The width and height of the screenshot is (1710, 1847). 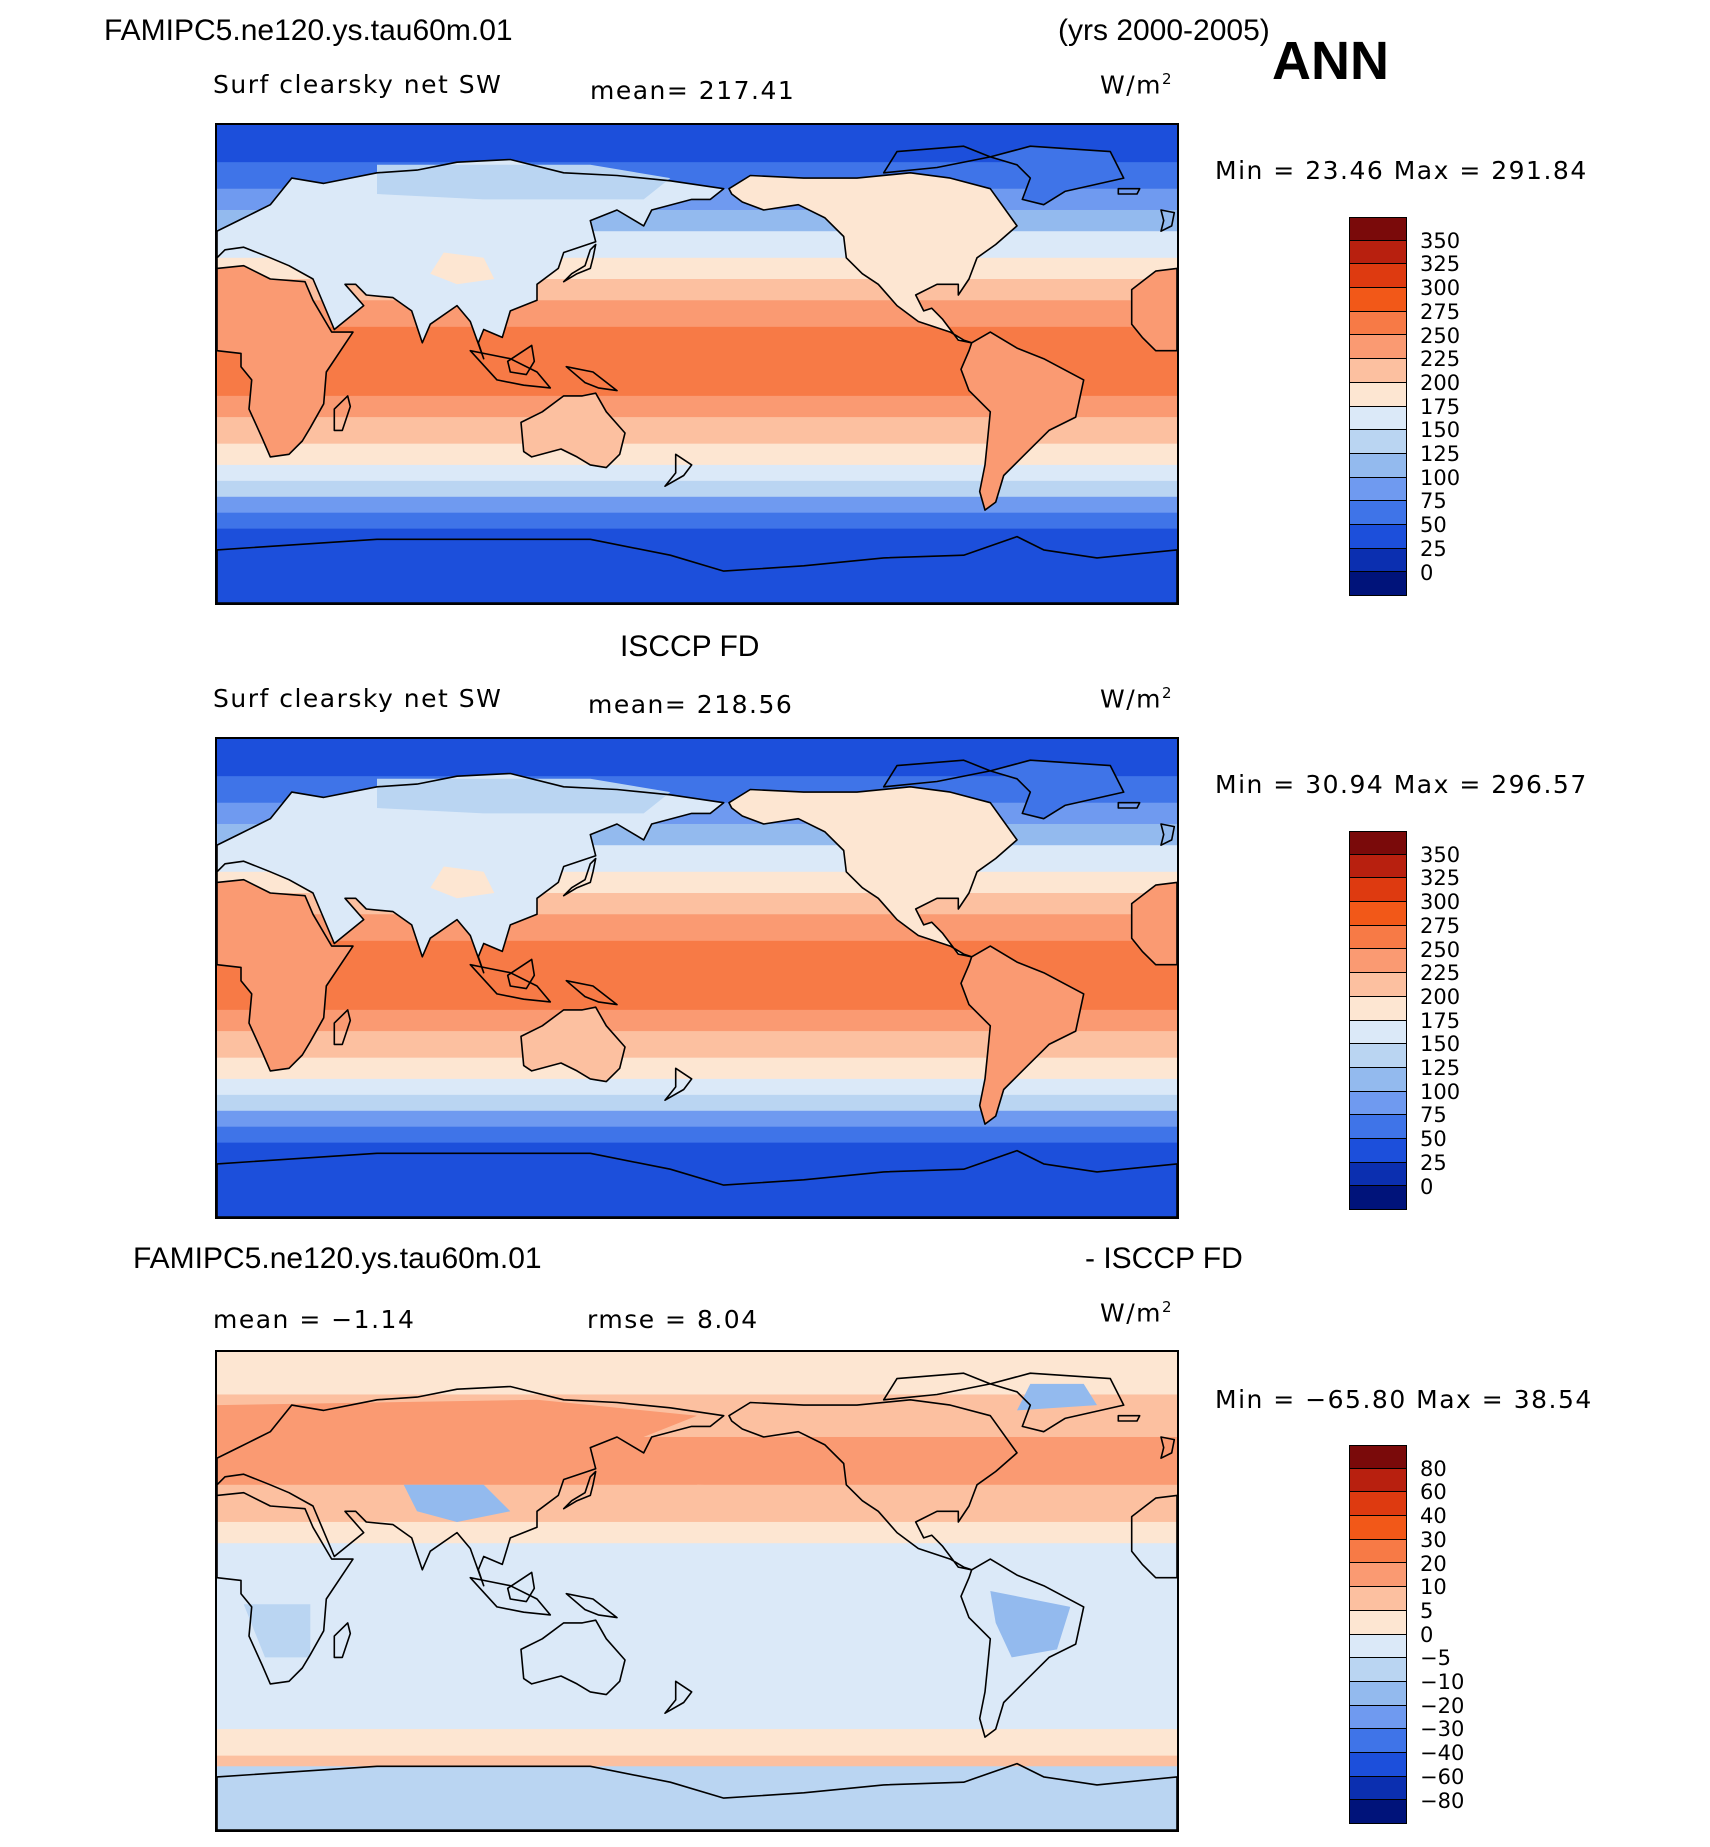 I want to click on panel2-title: ISCCP FD, so click(x=690, y=646).